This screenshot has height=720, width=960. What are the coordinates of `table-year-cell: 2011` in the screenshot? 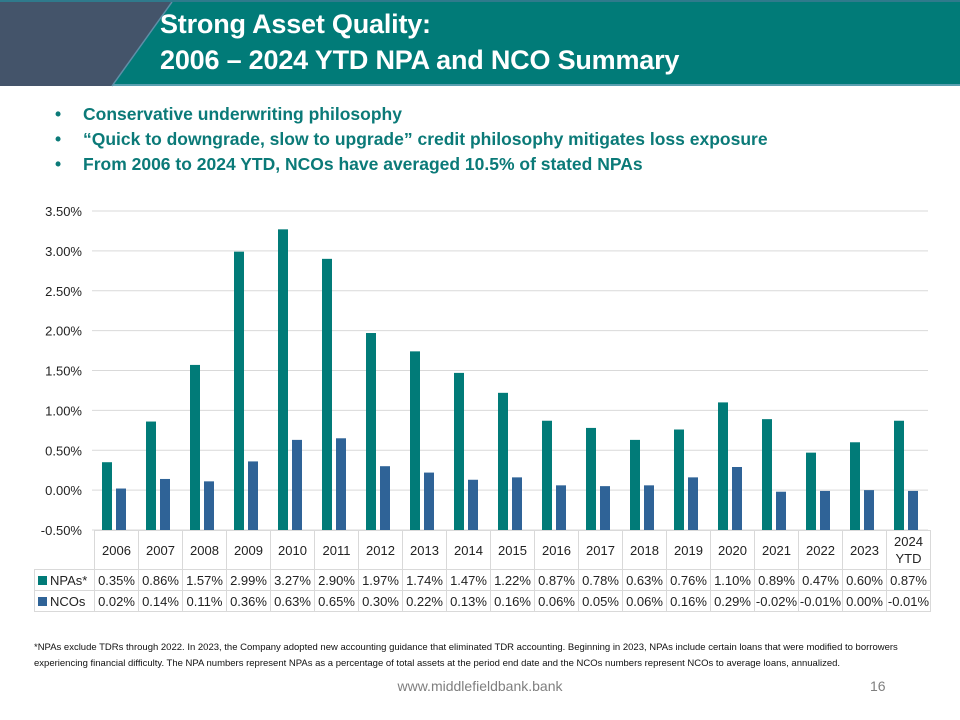 It's located at (336, 550).